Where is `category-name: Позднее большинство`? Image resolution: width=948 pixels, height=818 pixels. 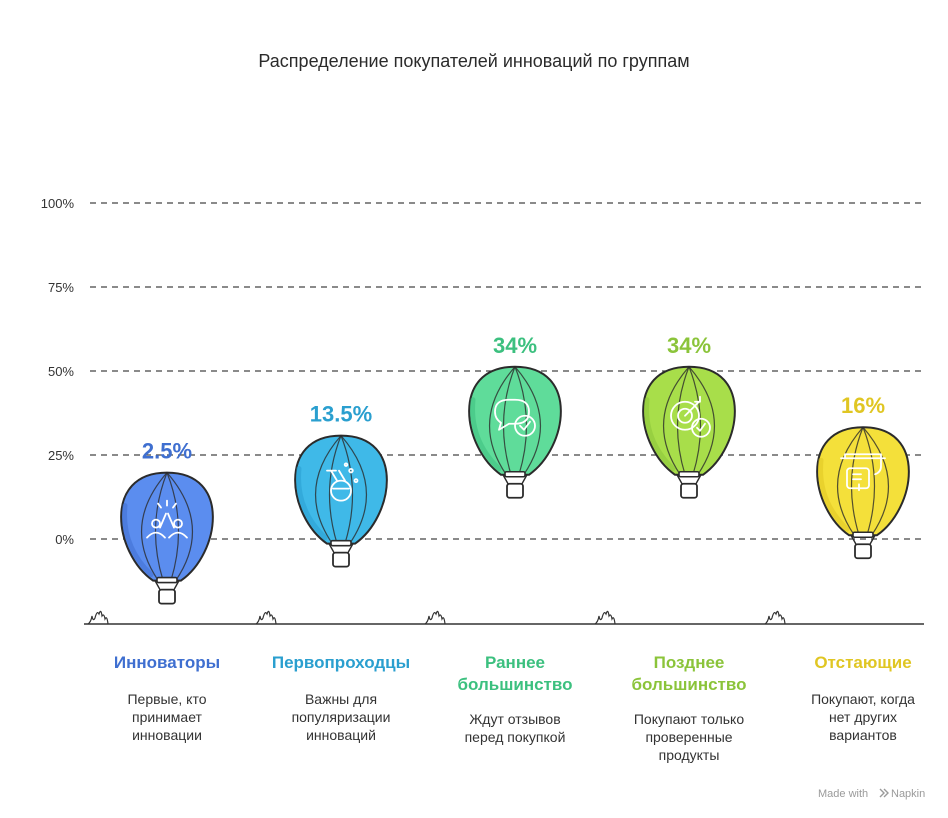
category-name: Позднее большинство is located at coordinates (689, 673).